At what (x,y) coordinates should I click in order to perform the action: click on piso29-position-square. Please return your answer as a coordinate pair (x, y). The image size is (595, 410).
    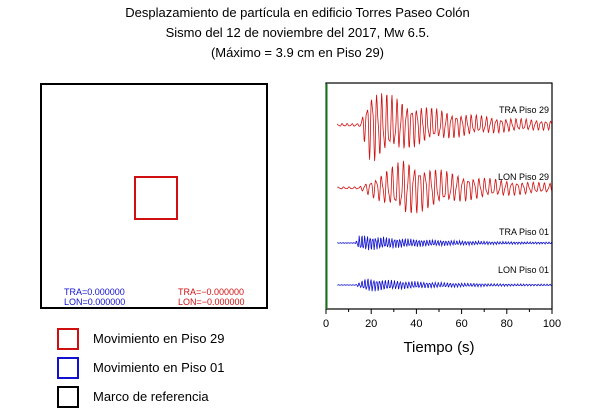
    Looking at the image, I should click on (156, 198).